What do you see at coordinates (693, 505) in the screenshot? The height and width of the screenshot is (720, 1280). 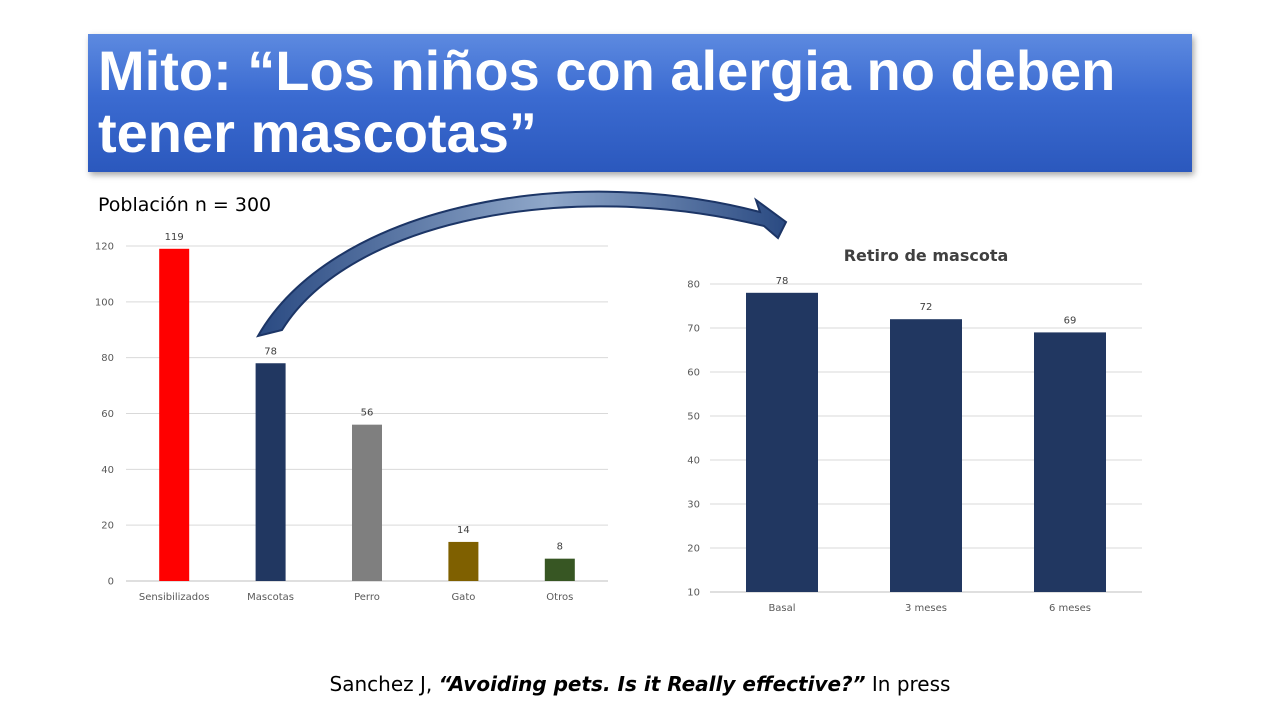 I see `chart2-y-tick: 30` at bounding box center [693, 505].